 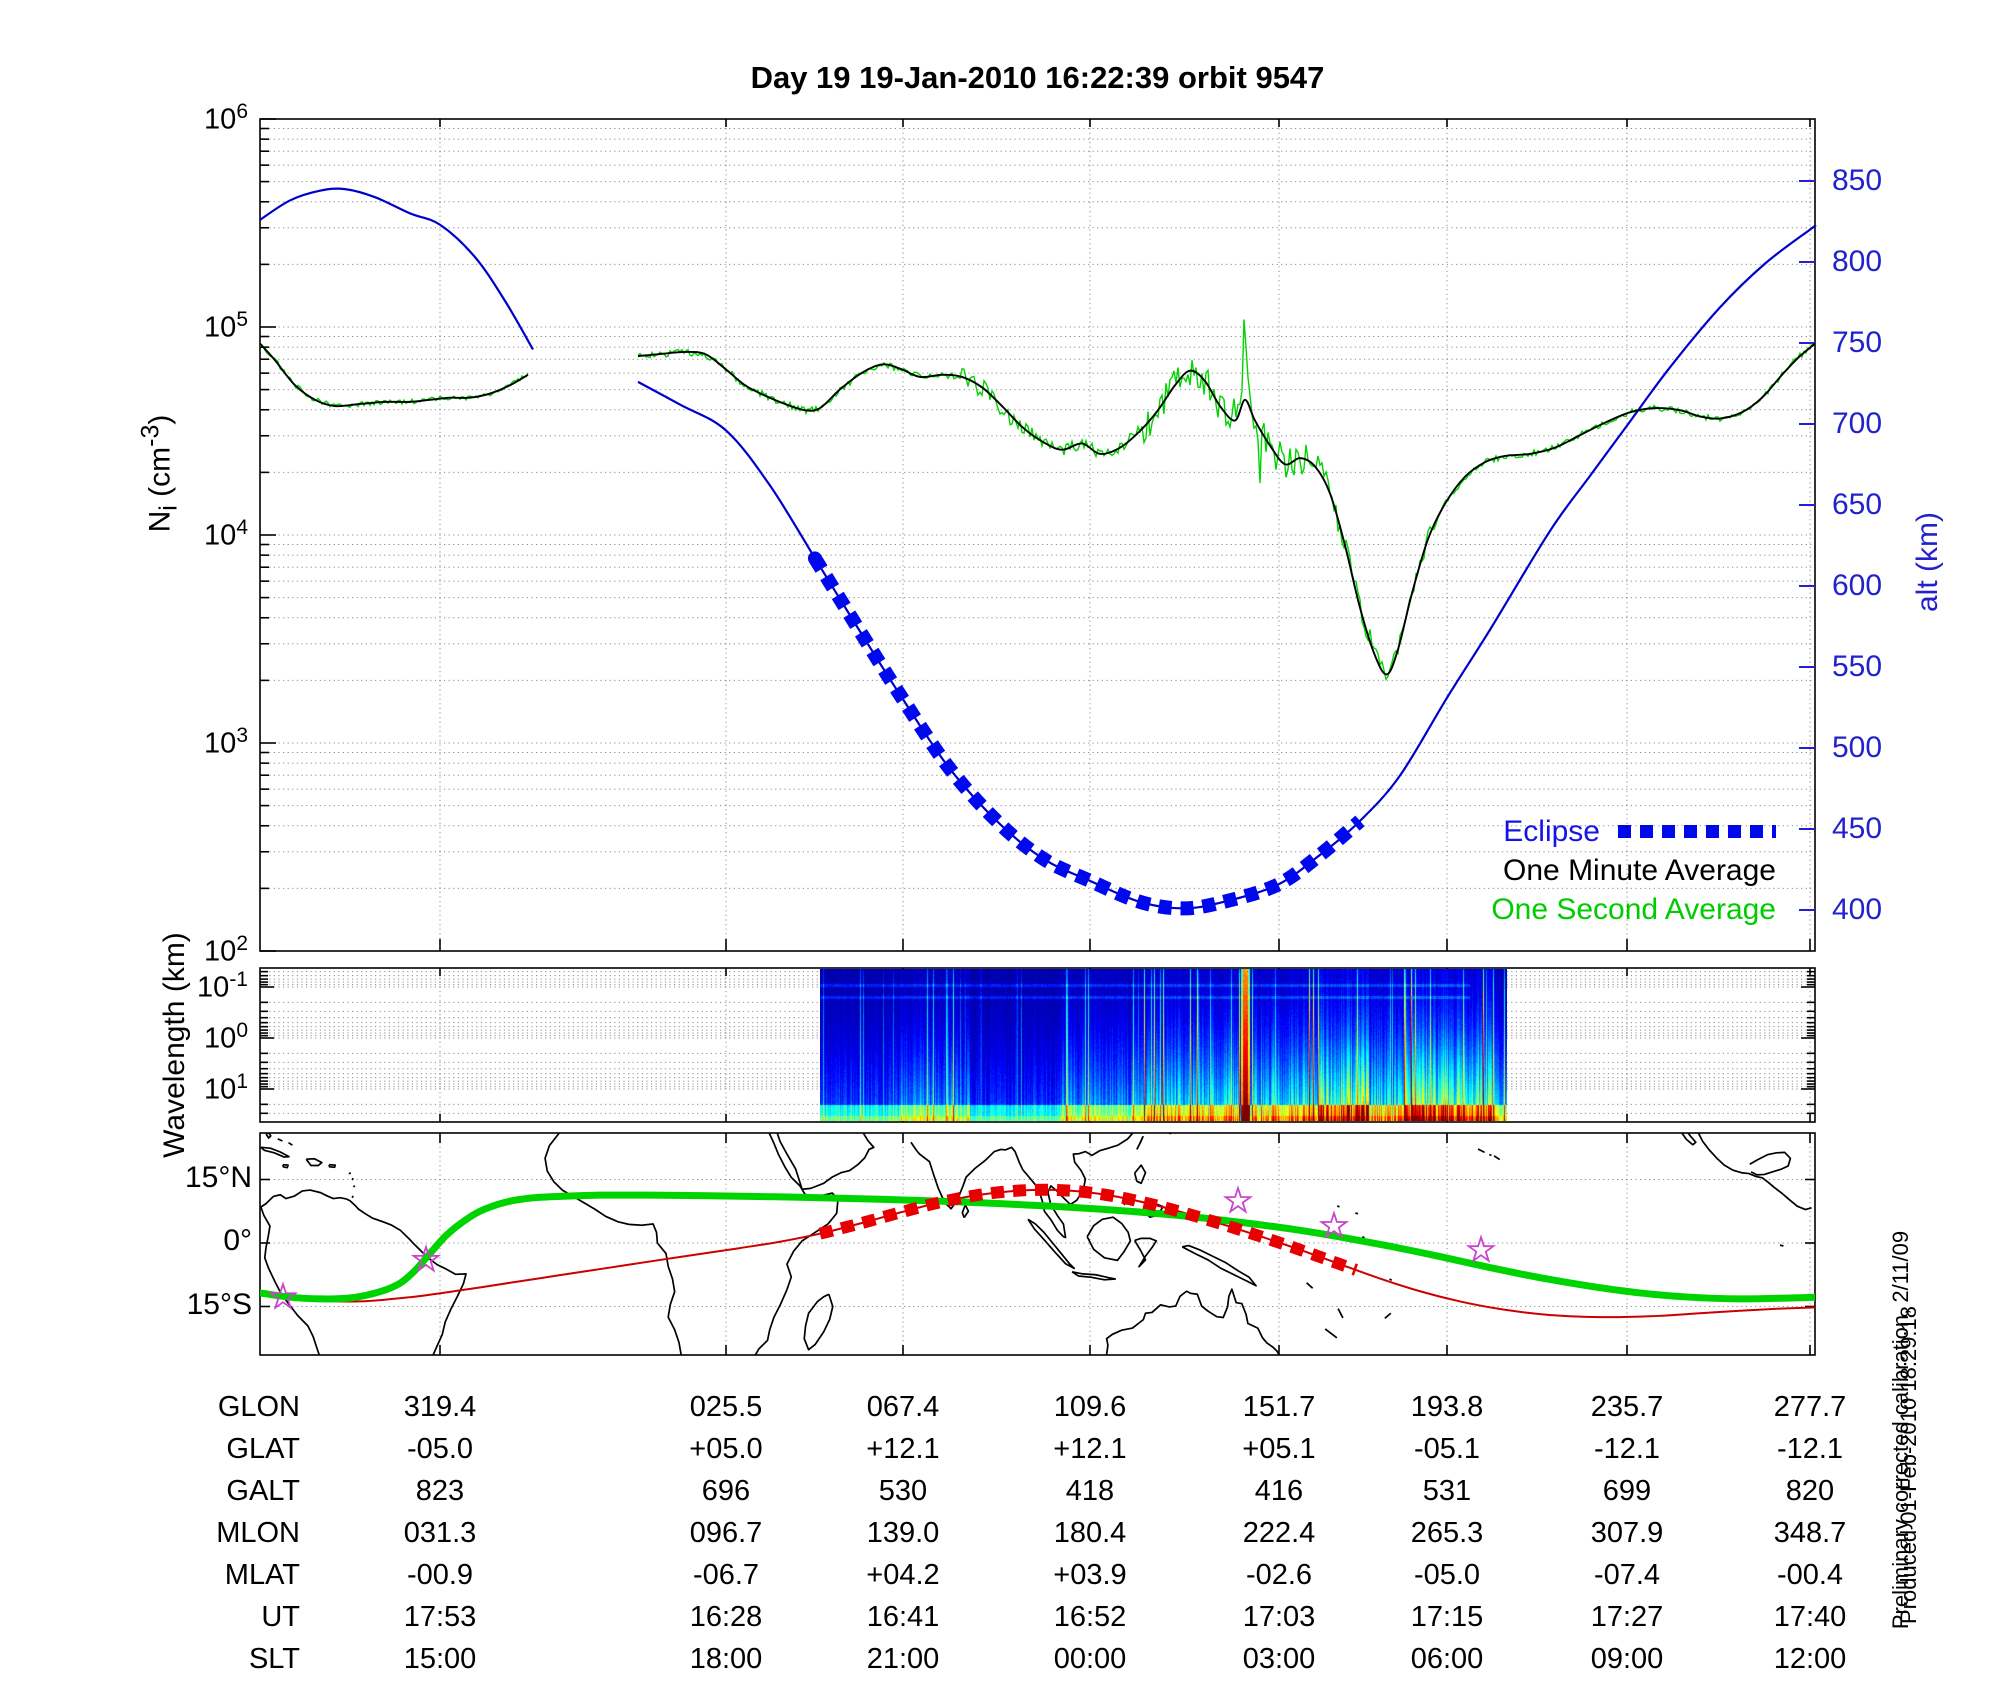 I want to click on table-cell-mlon-2: 139.0, so click(x=903, y=1533).